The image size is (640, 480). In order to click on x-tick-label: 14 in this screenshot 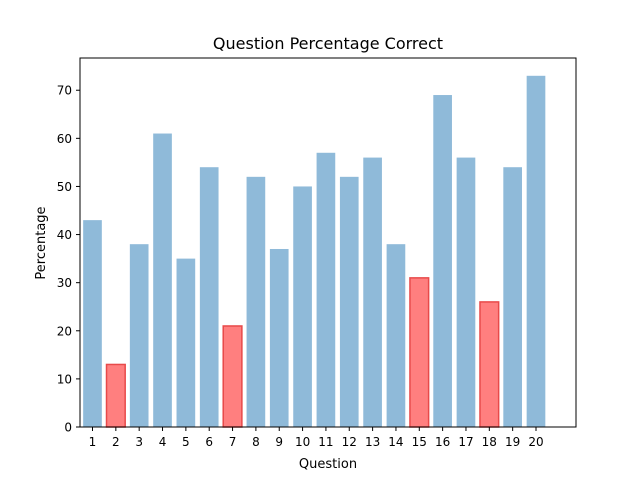, I will do `click(395, 442)`.